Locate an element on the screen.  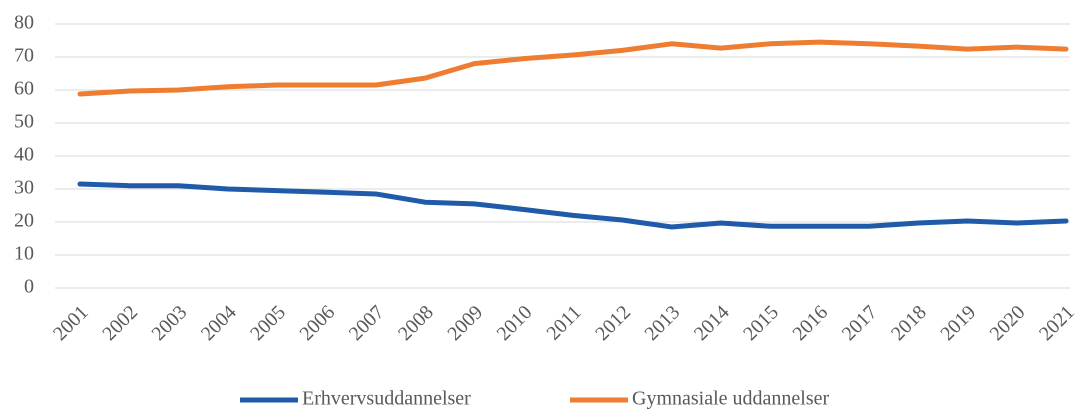
x-tick-label: 2021 is located at coordinates (1057, 323).